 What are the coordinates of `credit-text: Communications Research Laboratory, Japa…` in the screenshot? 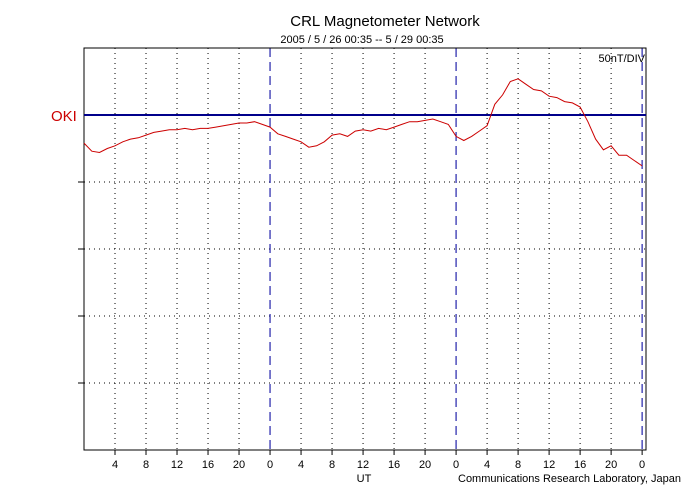 It's located at (569, 479).